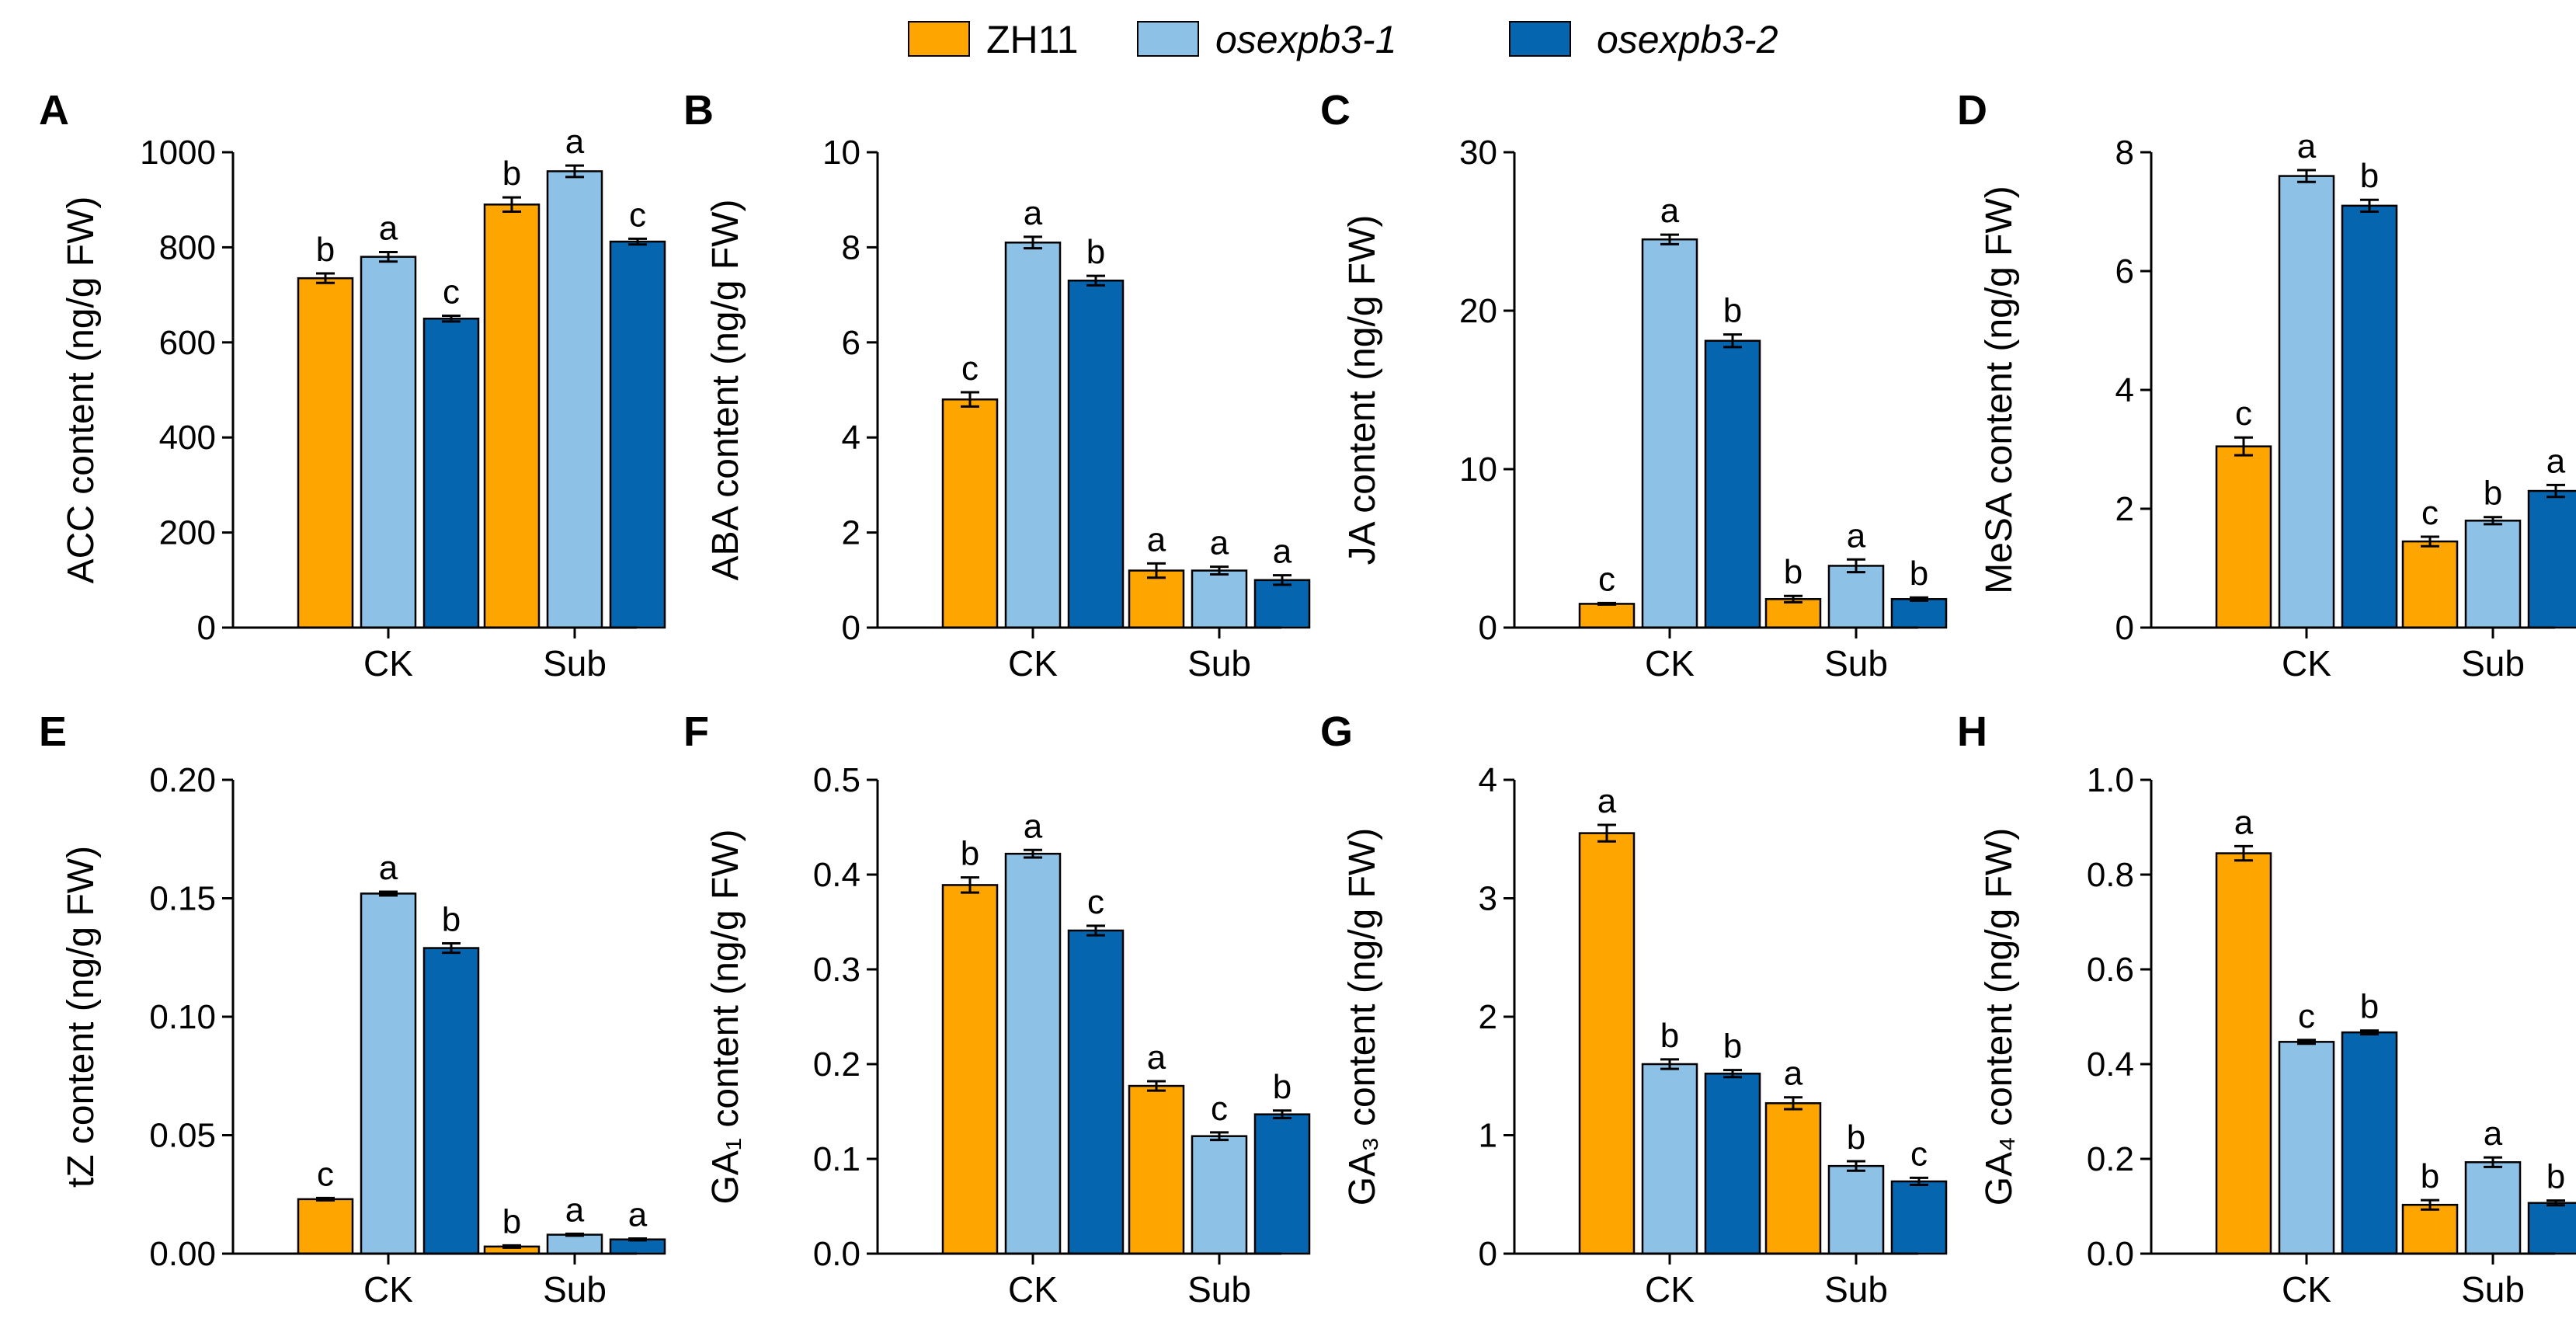 The image size is (2576, 1322). I want to click on legend: ZH11 osexpb3-1 osexpb3-2, so click(1343, 39).